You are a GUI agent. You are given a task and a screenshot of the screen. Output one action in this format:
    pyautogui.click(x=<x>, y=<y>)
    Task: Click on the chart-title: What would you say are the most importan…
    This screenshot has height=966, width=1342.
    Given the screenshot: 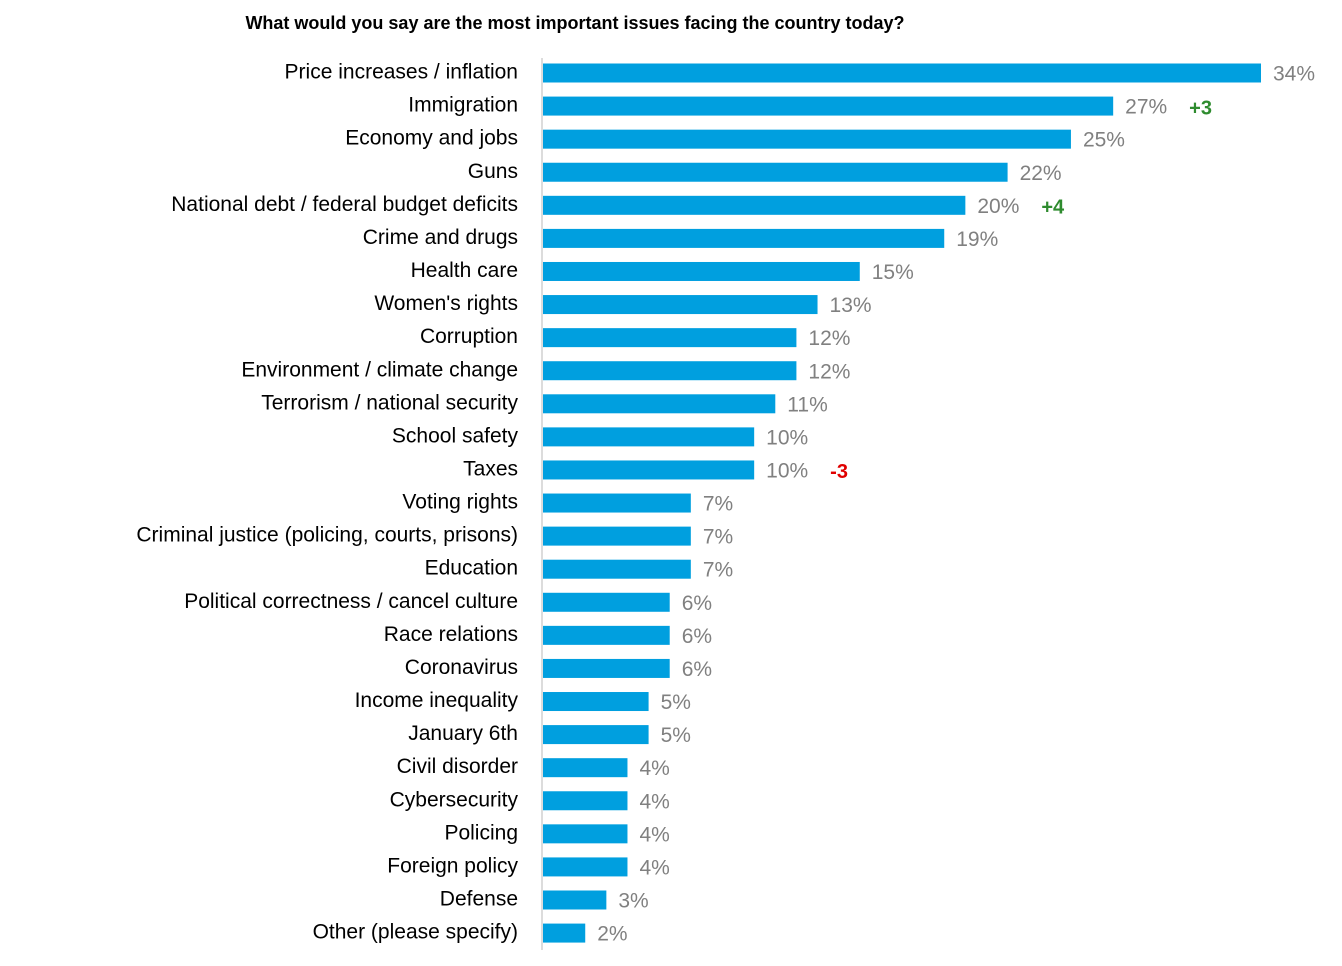 What is the action you would take?
    pyautogui.click(x=574, y=23)
    